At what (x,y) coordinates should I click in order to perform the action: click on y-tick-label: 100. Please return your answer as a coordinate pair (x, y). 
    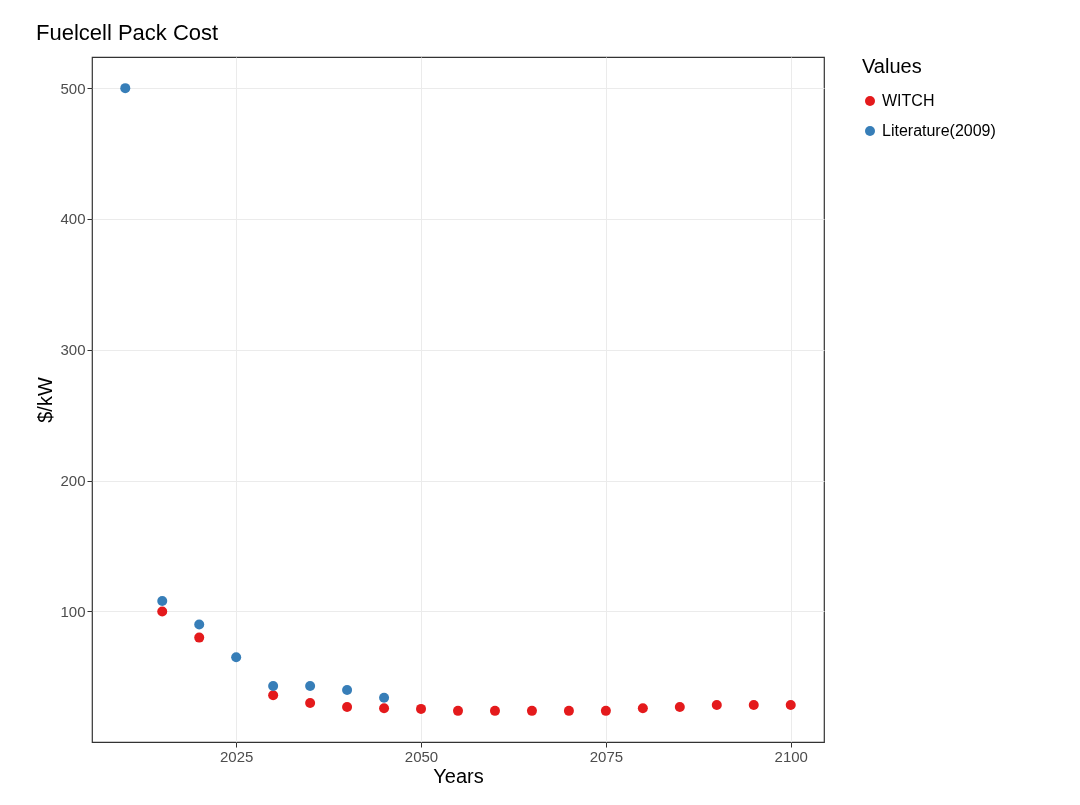
    Looking at the image, I should click on (73, 611).